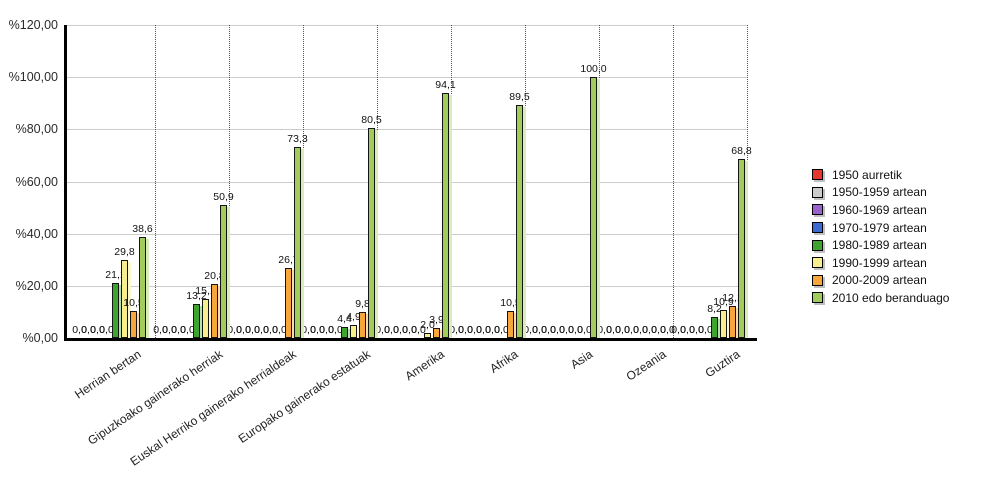  I want to click on bar-value-label: 50,9, so click(223, 197).